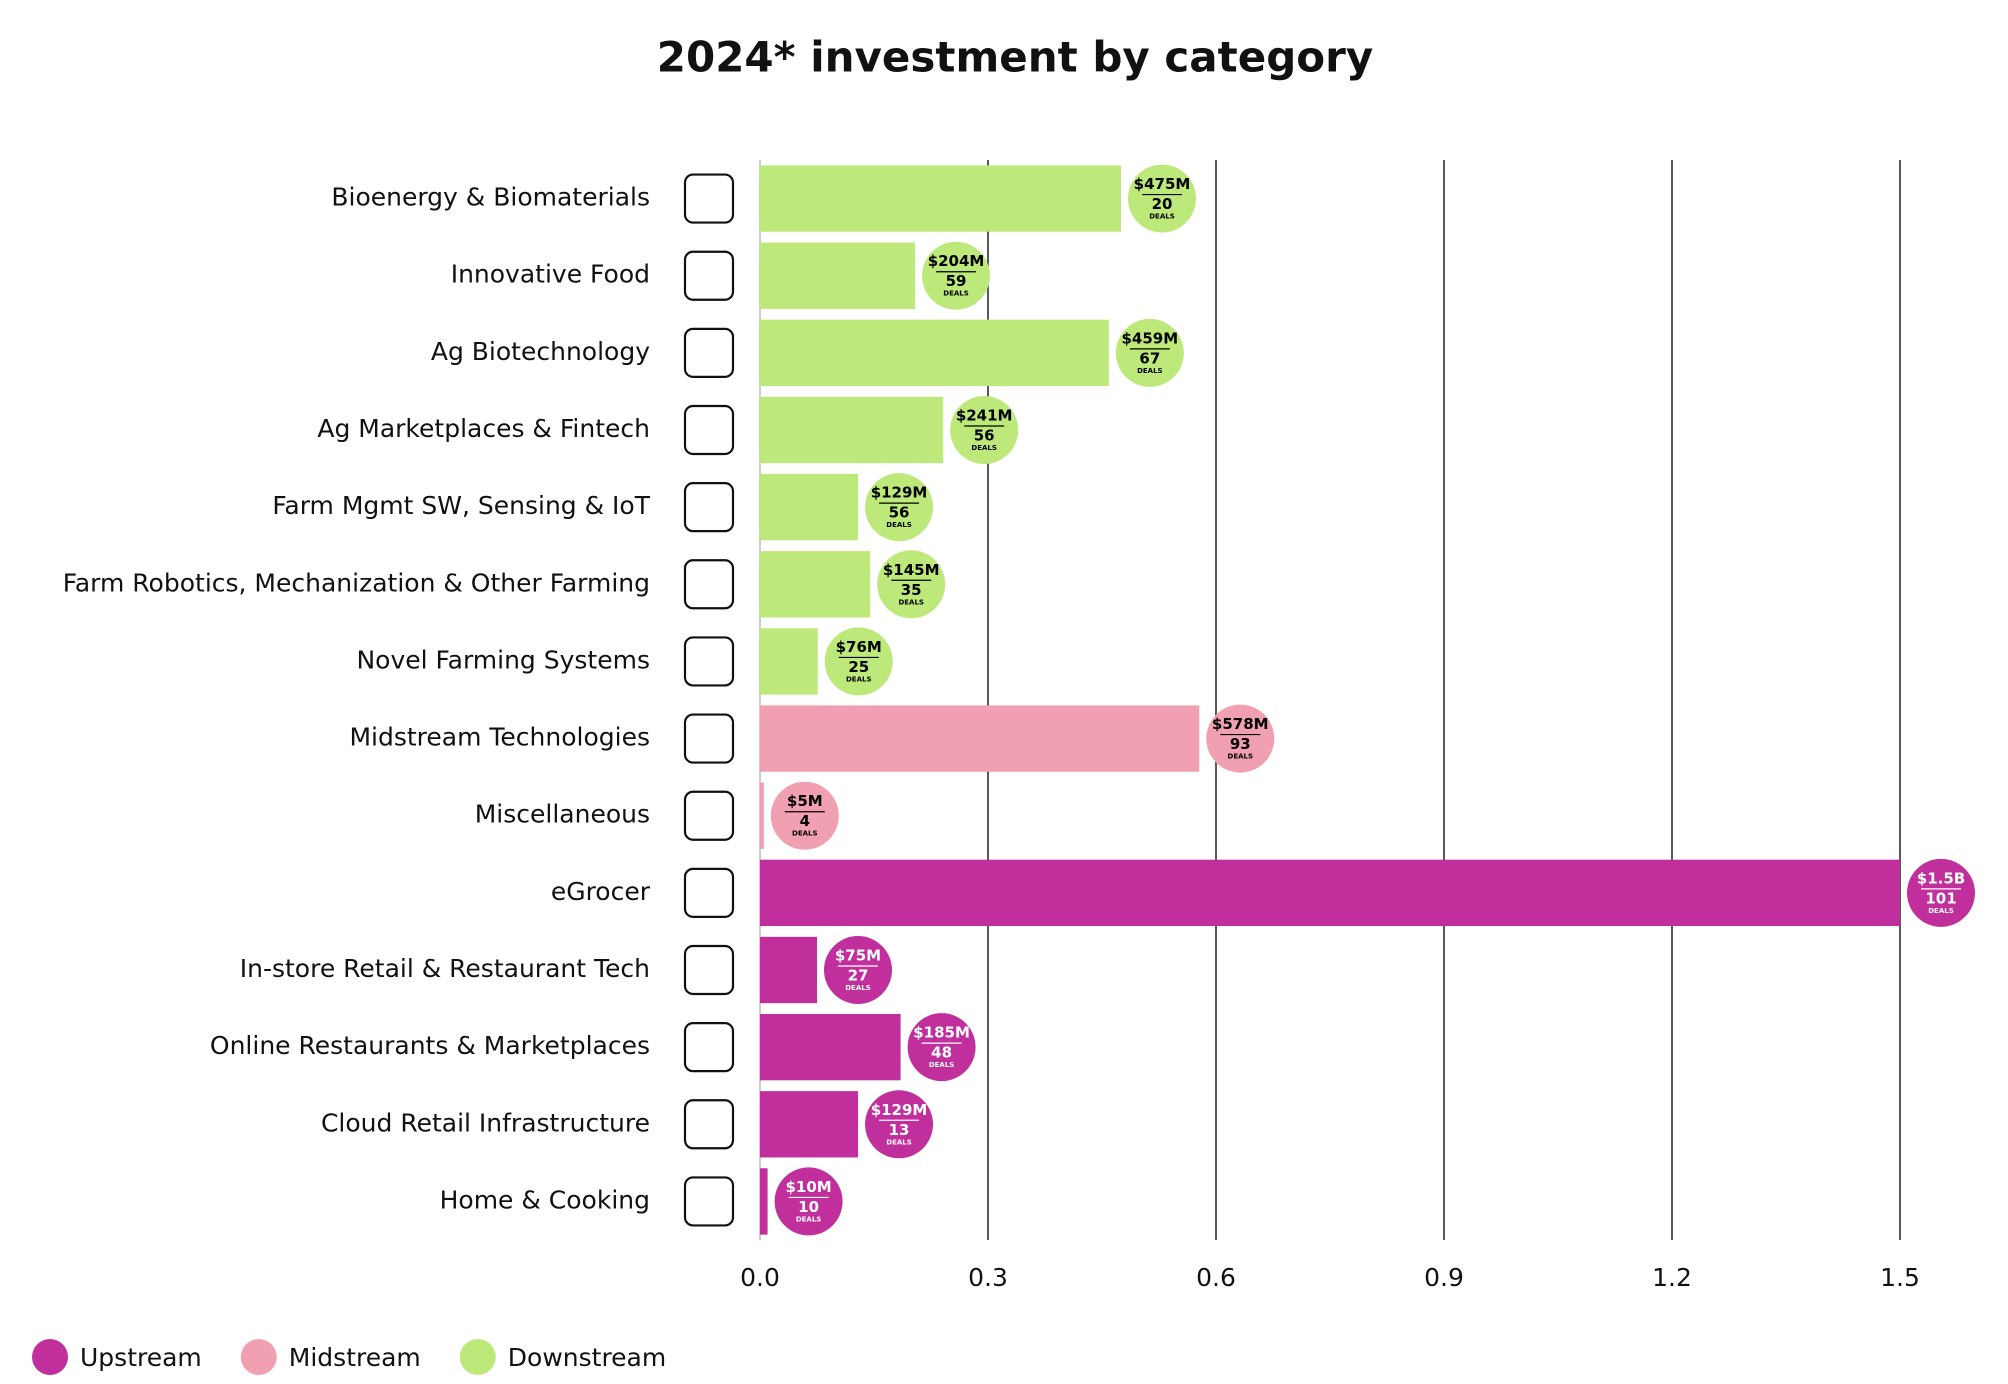 The image size is (2008, 1384). Describe the element at coordinates (1444, 1277) in the screenshot. I see `x-tick-label: 0.9` at that location.